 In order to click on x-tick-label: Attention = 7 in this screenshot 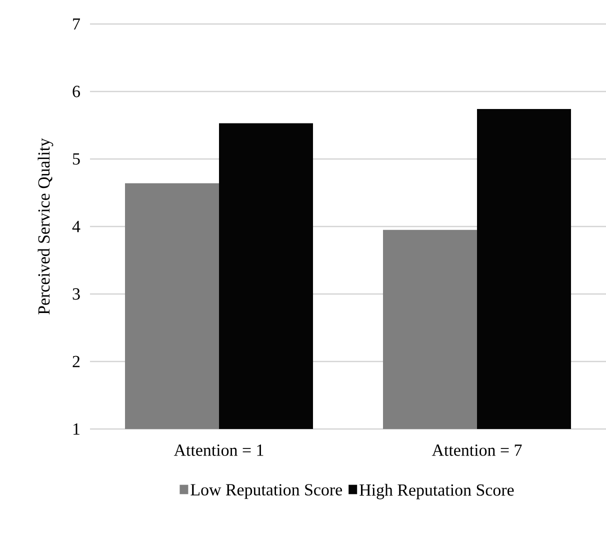, I will do `click(477, 450)`.